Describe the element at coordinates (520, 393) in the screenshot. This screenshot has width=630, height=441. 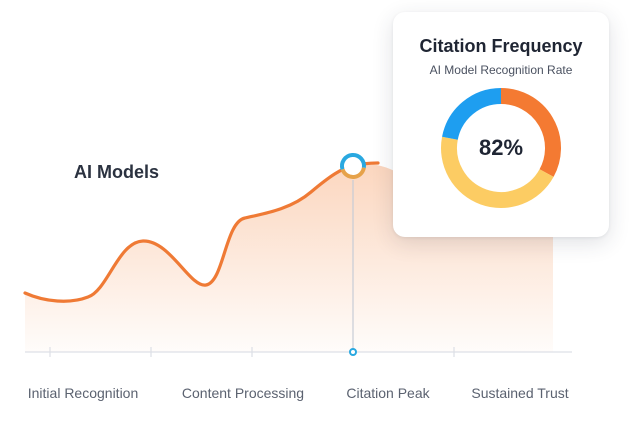
I see `x-tick-label-sustained-trust: Sustained Trust` at that location.